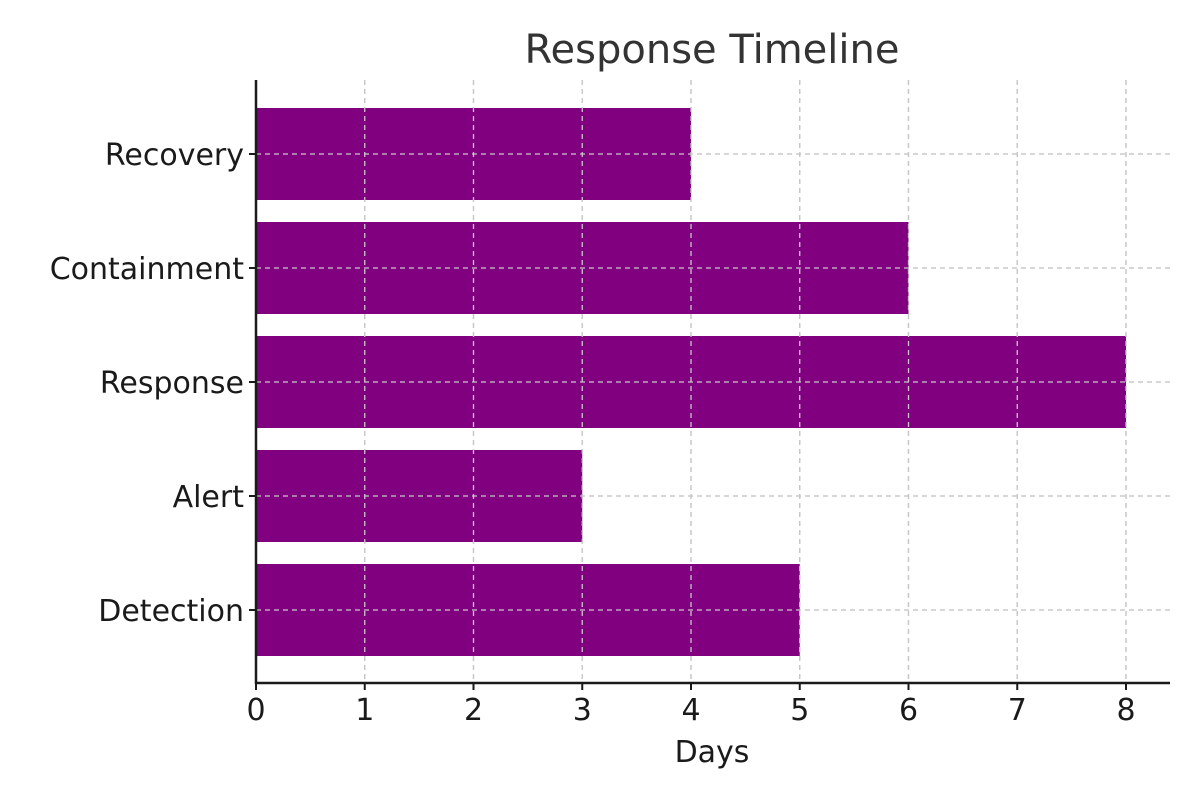  Describe the element at coordinates (473, 710) in the screenshot. I see `x-tick-label: 2` at that location.